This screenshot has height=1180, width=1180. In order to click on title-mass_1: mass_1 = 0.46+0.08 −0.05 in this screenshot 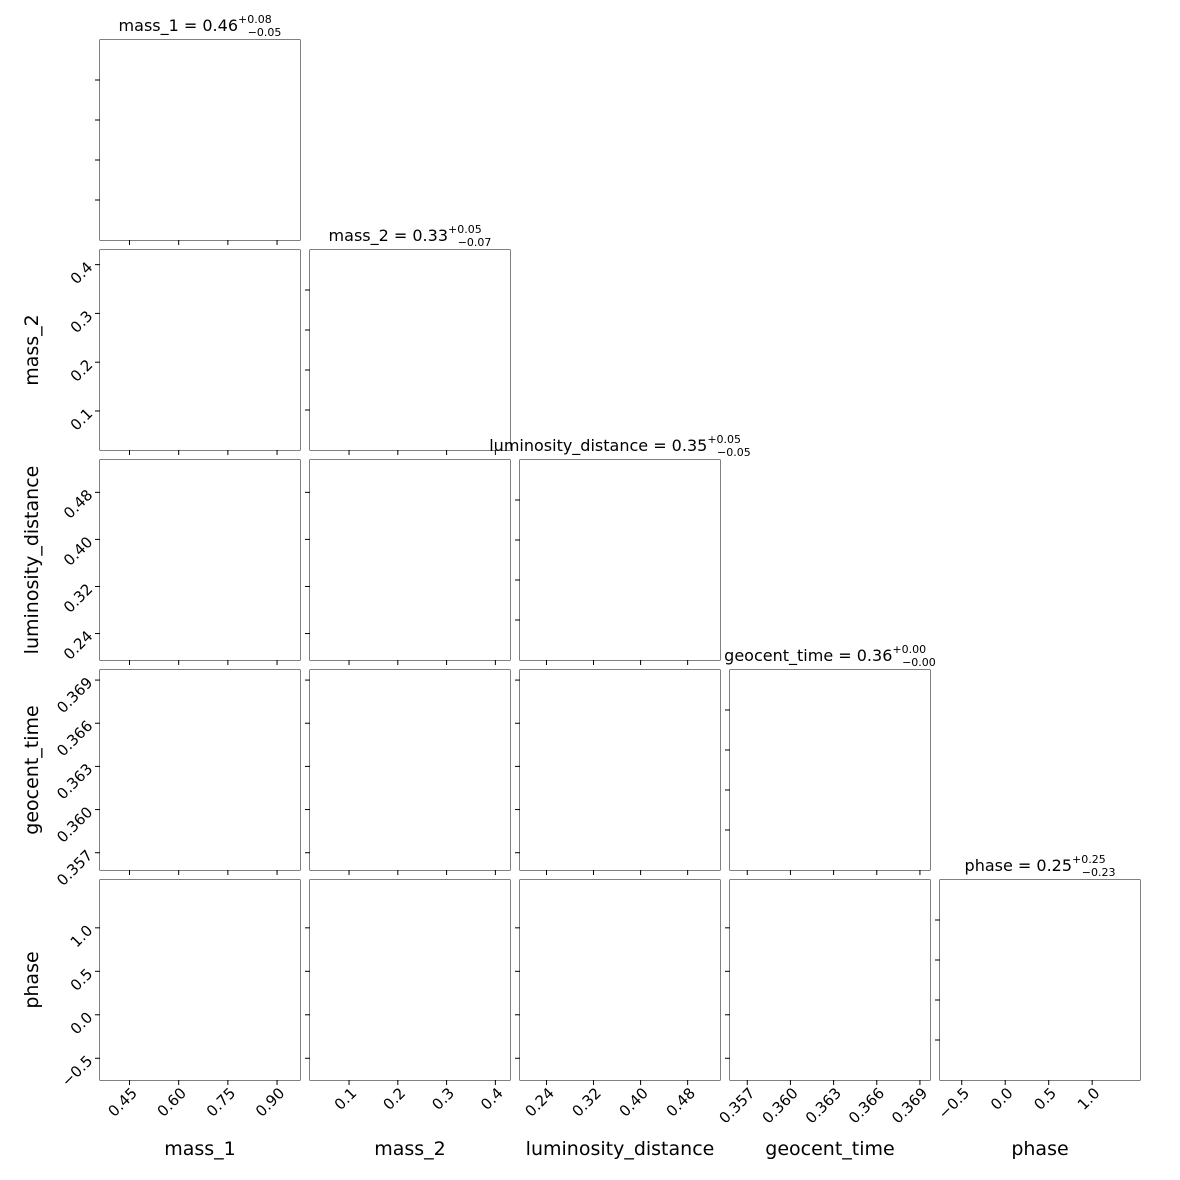, I will do `click(200, 26)`.